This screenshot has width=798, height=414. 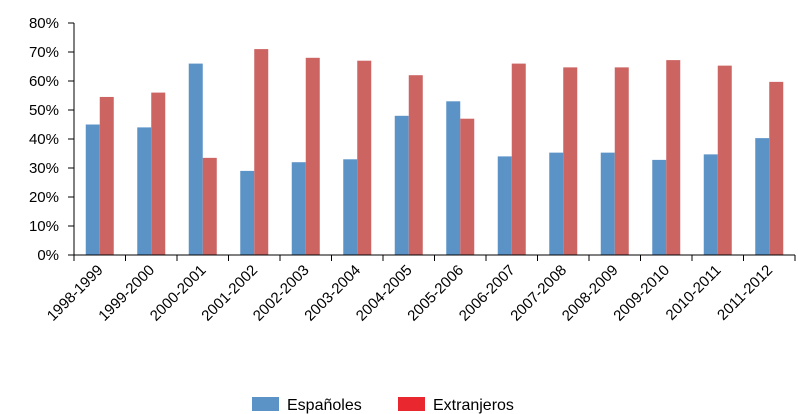 I want to click on y-tick-label: 30%, so click(x=44, y=168).